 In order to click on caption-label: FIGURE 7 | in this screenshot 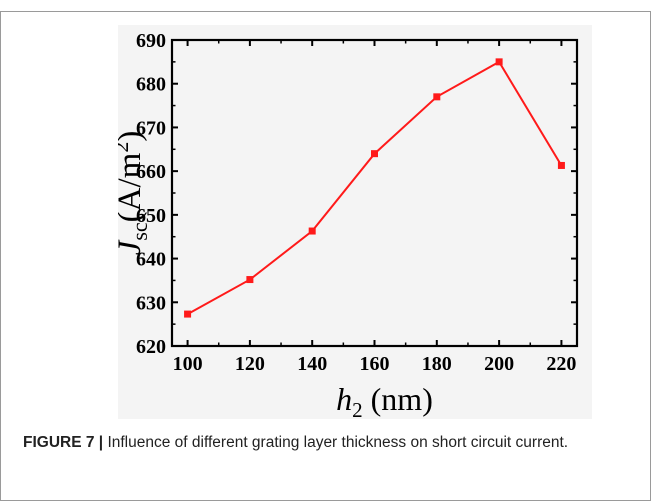, I will do `click(63, 442)`.